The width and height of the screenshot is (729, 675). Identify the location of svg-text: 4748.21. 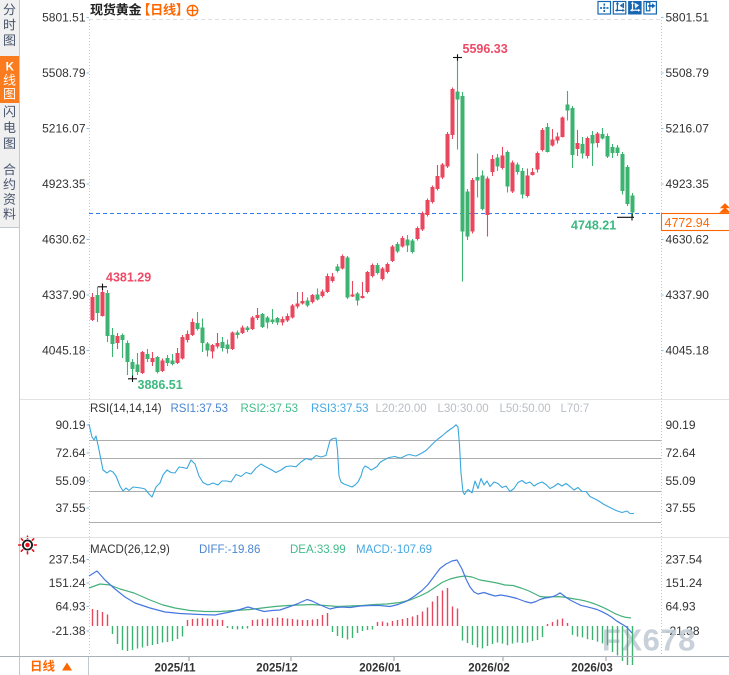
(593, 226).